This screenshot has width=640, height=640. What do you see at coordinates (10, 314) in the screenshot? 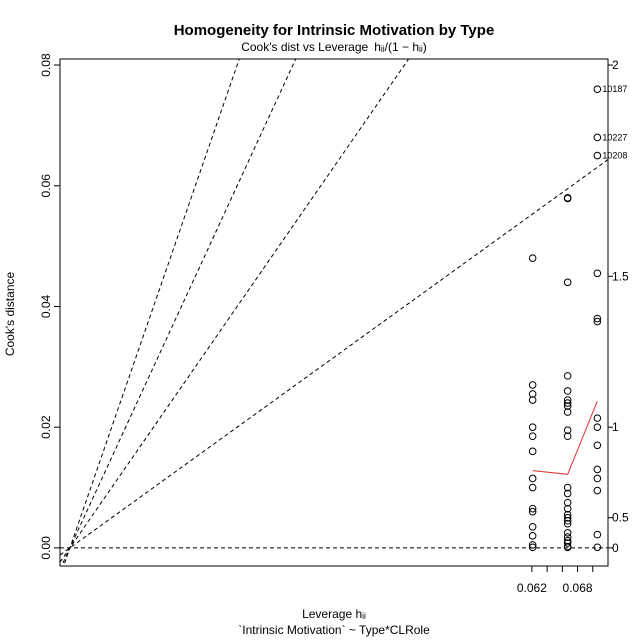
I see `y-axis-label: Cook's distance` at bounding box center [10, 314].